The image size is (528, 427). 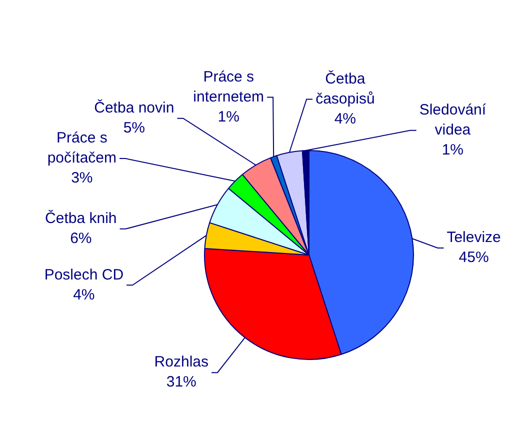 What do you see at coordinates (181, 362) in the screenshot?
I see `slice-label: Rozhlas` at bounding box center [181, 362].